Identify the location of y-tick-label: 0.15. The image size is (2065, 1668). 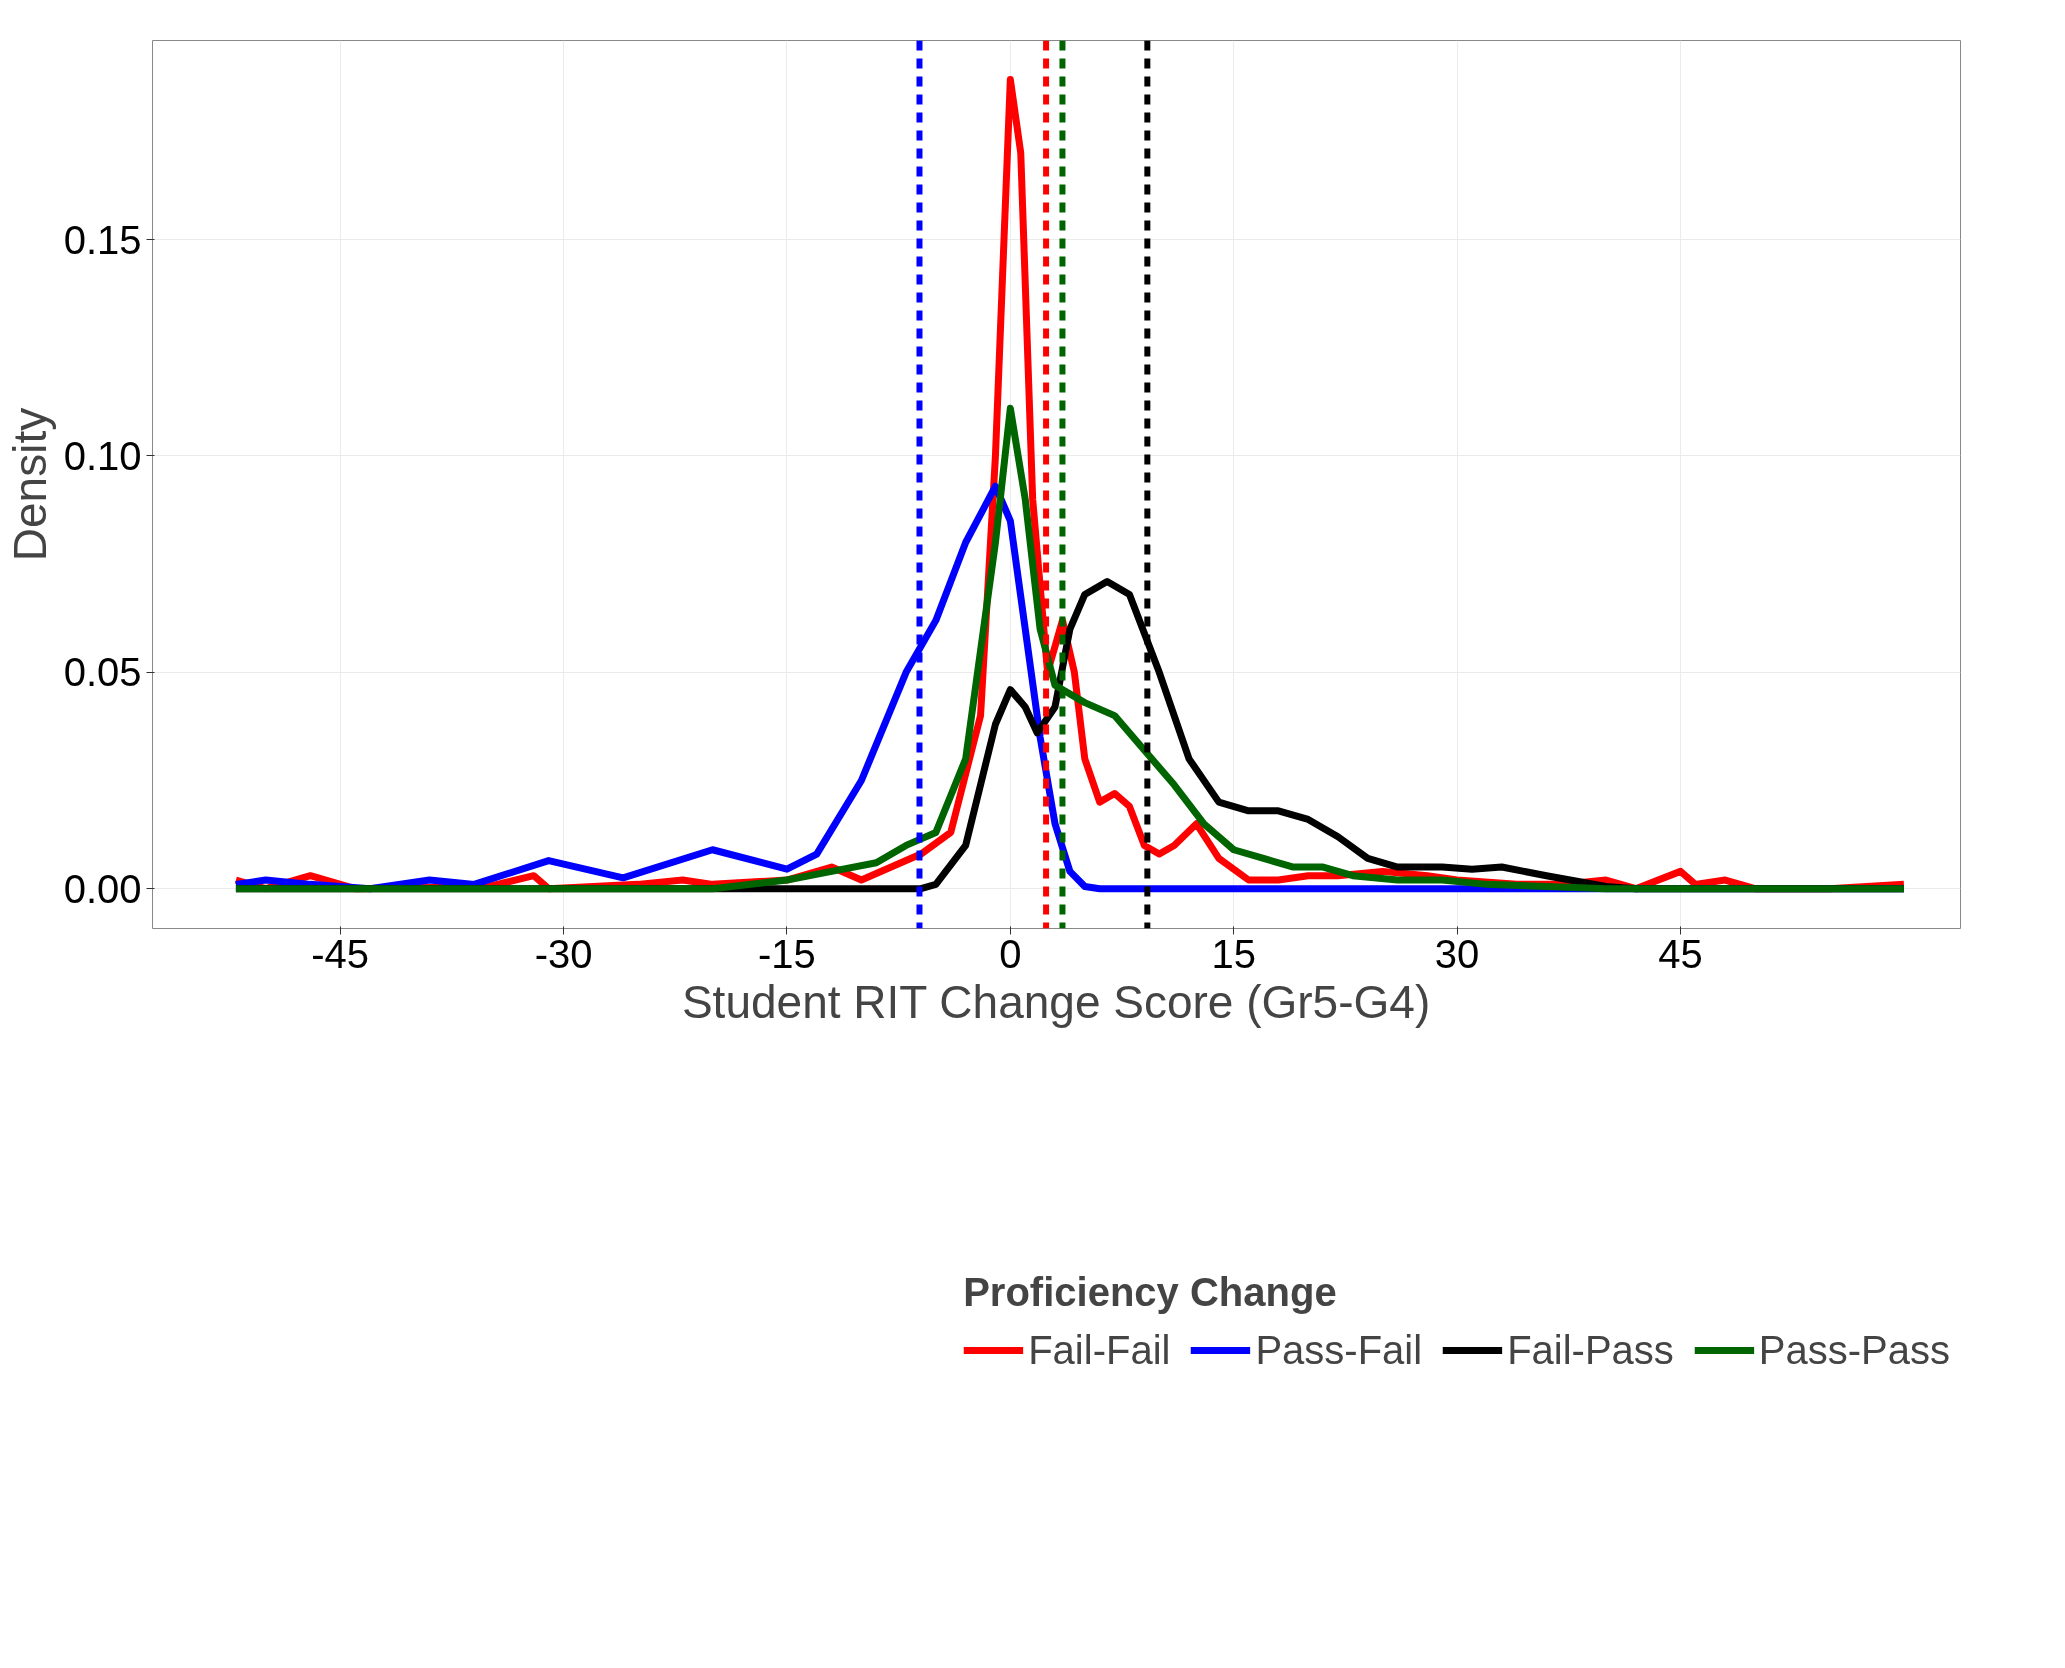
(102, 239).